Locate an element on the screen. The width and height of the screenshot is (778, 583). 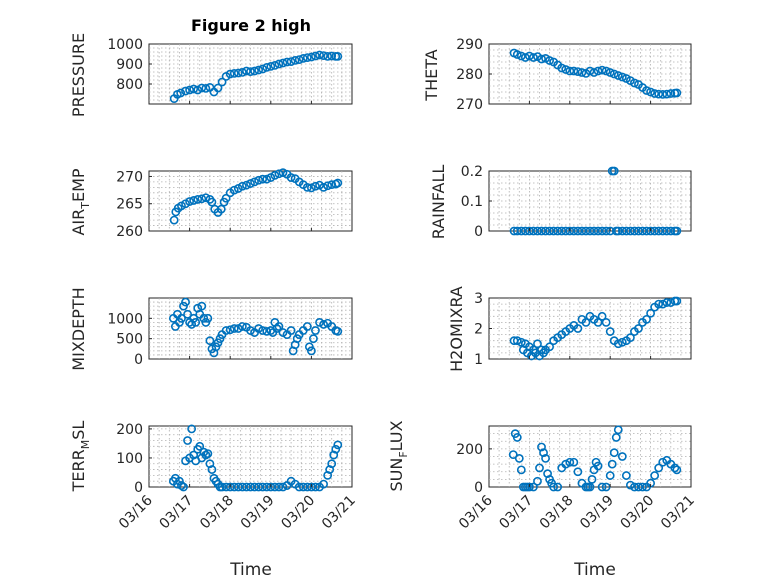
y-tick-labels: 0 500 1000 is located at coordinates (129, 339).